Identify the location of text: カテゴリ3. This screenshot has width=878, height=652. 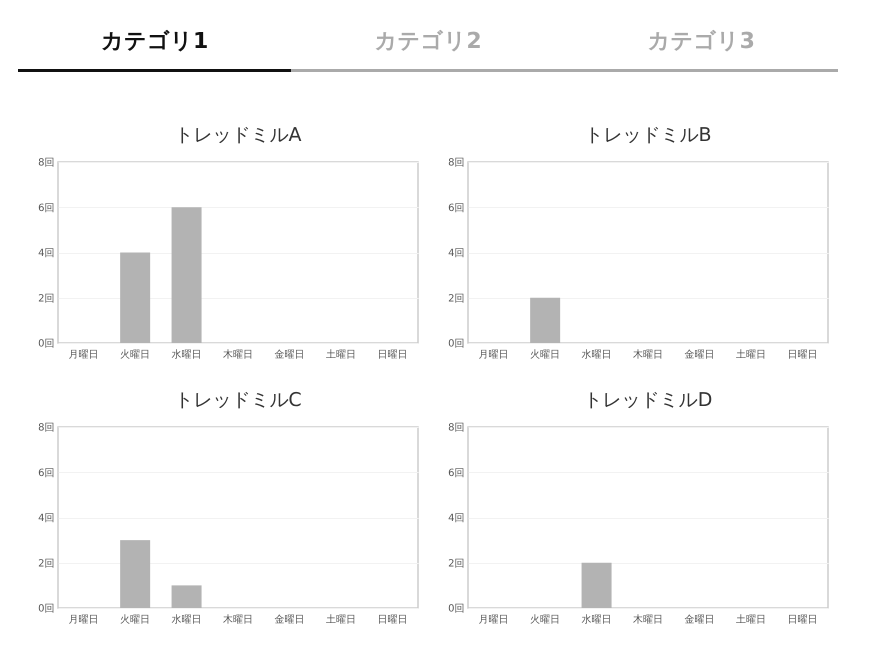
(701, 46).